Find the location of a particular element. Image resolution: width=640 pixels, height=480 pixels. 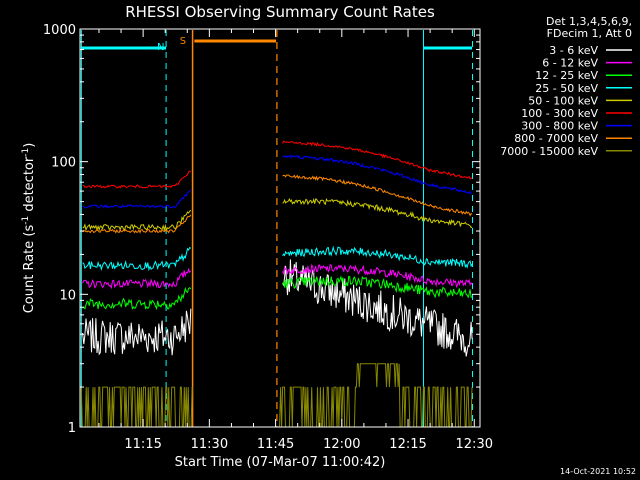

series-300-800-kev-before-gap is located at coordinates (137, 199).